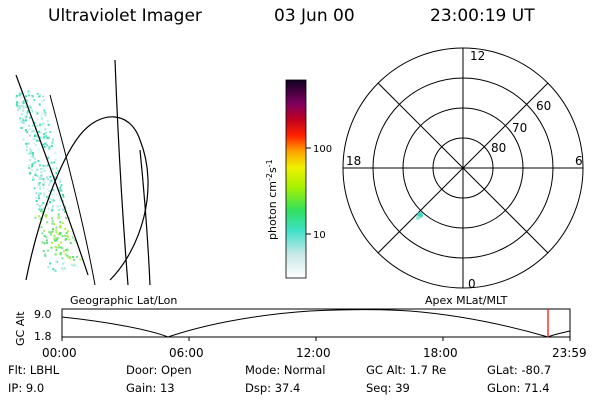 The image size is (600, 400). I want to click on mlt-label-12: 12, so click(477, 56).